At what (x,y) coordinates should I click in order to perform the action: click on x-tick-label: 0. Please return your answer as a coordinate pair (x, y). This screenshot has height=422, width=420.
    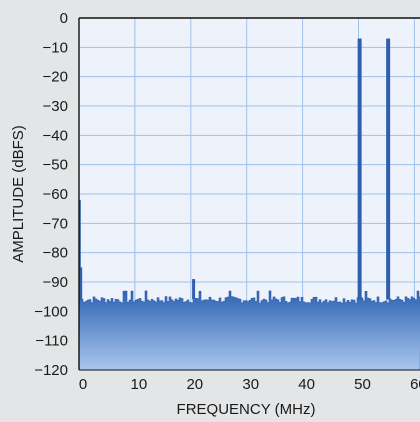
    Looking at the image, I should click on (83, 384).